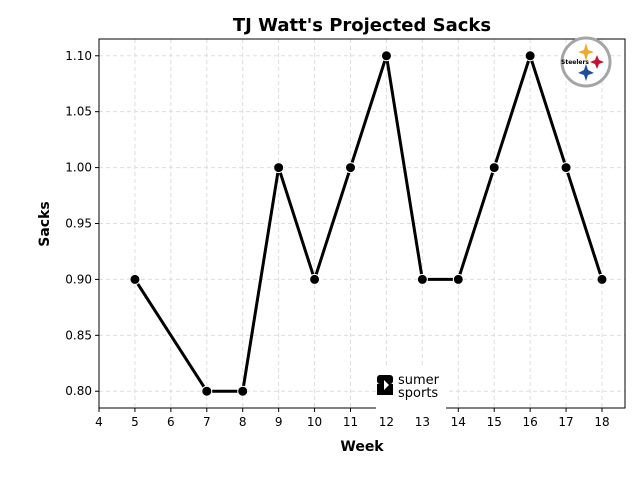 Image resolution: width=640 pixels, height=480 pixels. I want to click on svg-text: sports, so click(418, 393).